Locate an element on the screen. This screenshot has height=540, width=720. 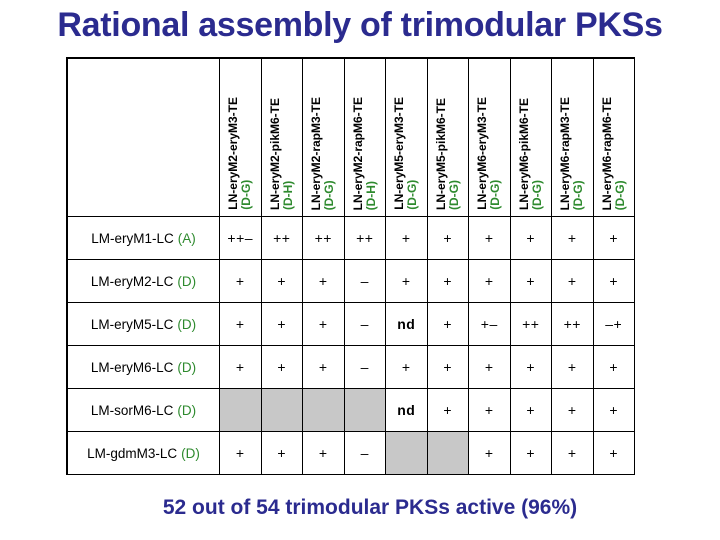
column-header-text: LN-eryM2-rapM6-TE (D-H) is located at coordinates (364, 153).